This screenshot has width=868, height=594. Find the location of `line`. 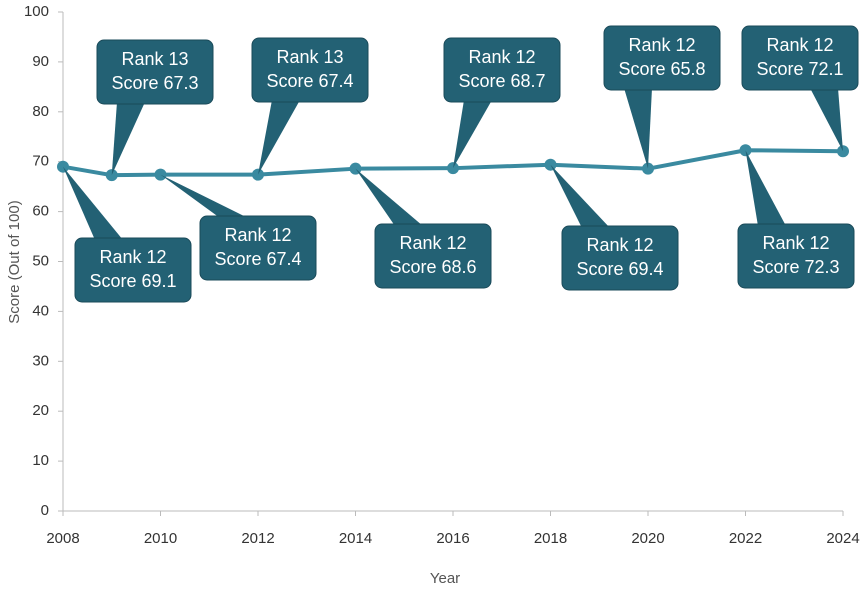

line is located at coordinates (453, 163).